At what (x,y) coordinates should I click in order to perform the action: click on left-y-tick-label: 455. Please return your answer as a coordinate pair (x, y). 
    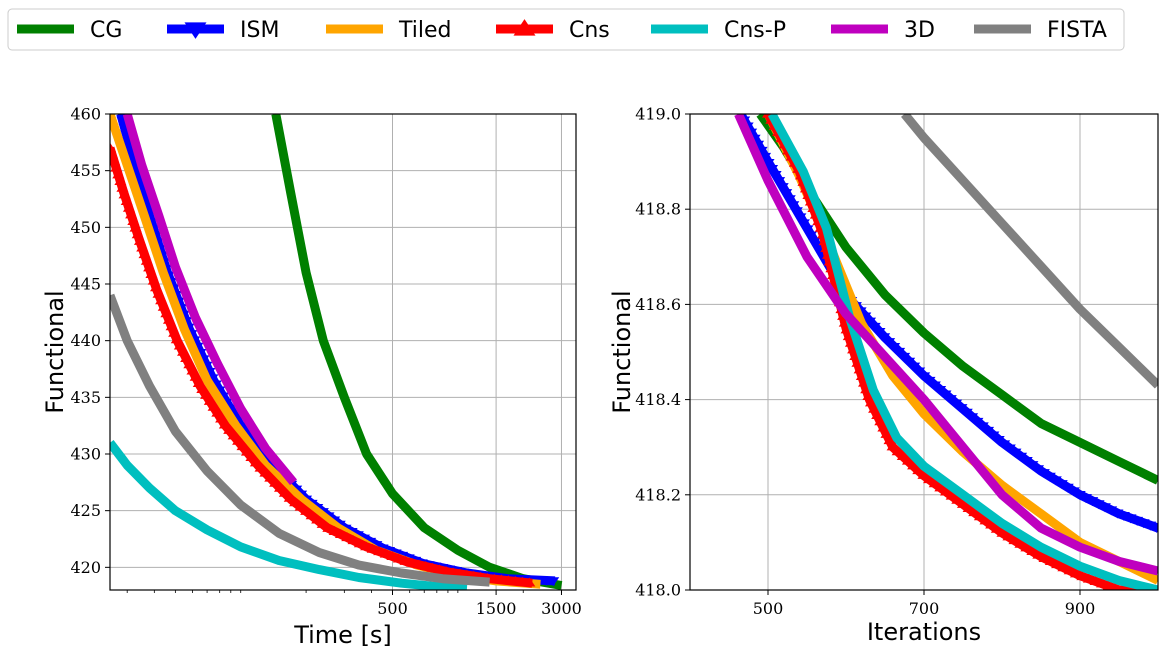
    Looking at the image, I should click on (85, 170).